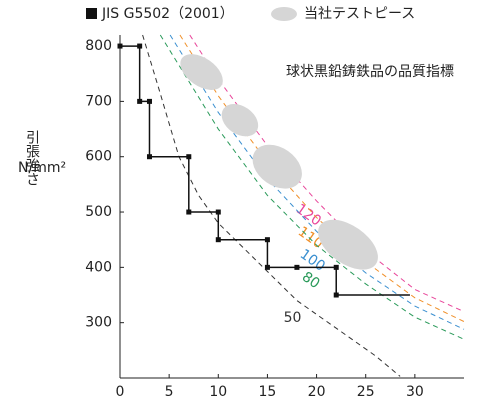 This screenshot has height=404, width=500. I want to click on curve-label: 50, so click(293, 318).